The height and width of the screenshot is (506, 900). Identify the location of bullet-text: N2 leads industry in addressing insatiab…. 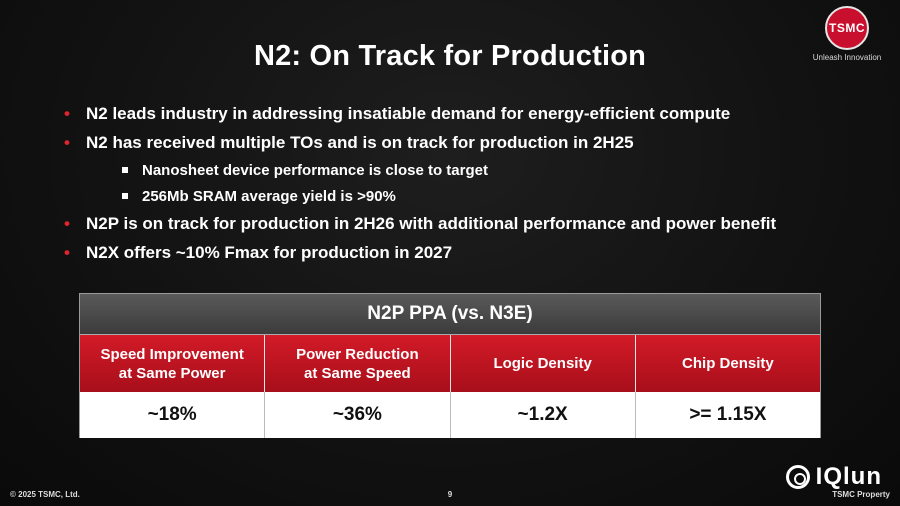
(408, 113).